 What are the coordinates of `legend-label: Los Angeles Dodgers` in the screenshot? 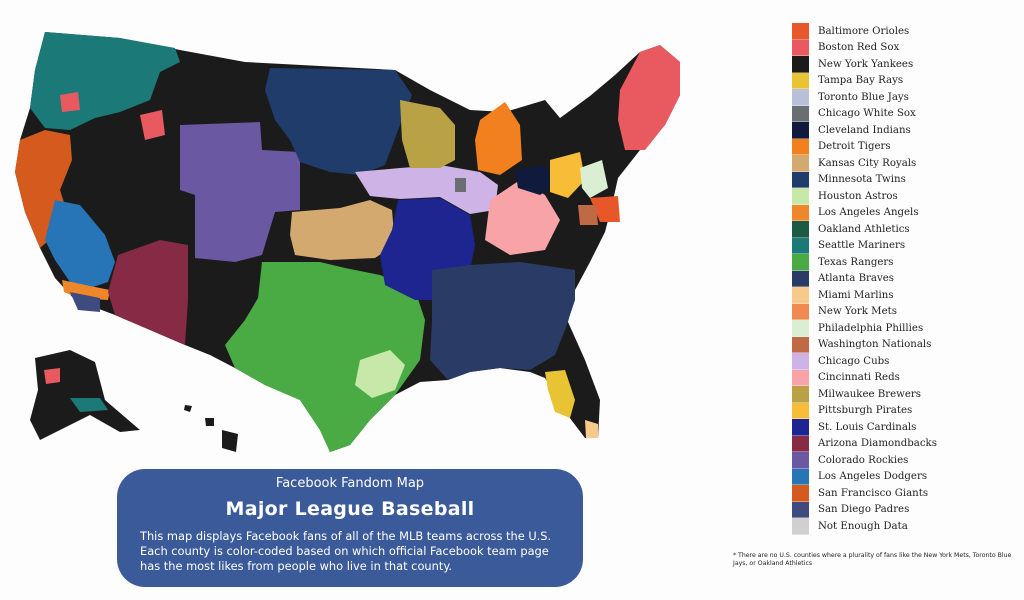 It's located at (873, 477).